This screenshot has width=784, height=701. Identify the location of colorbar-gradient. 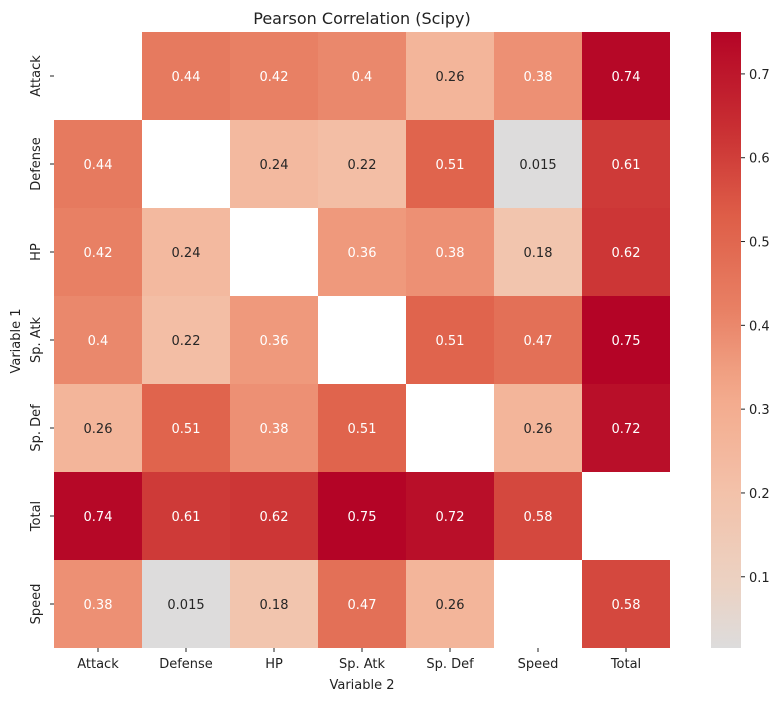
(726, 340).